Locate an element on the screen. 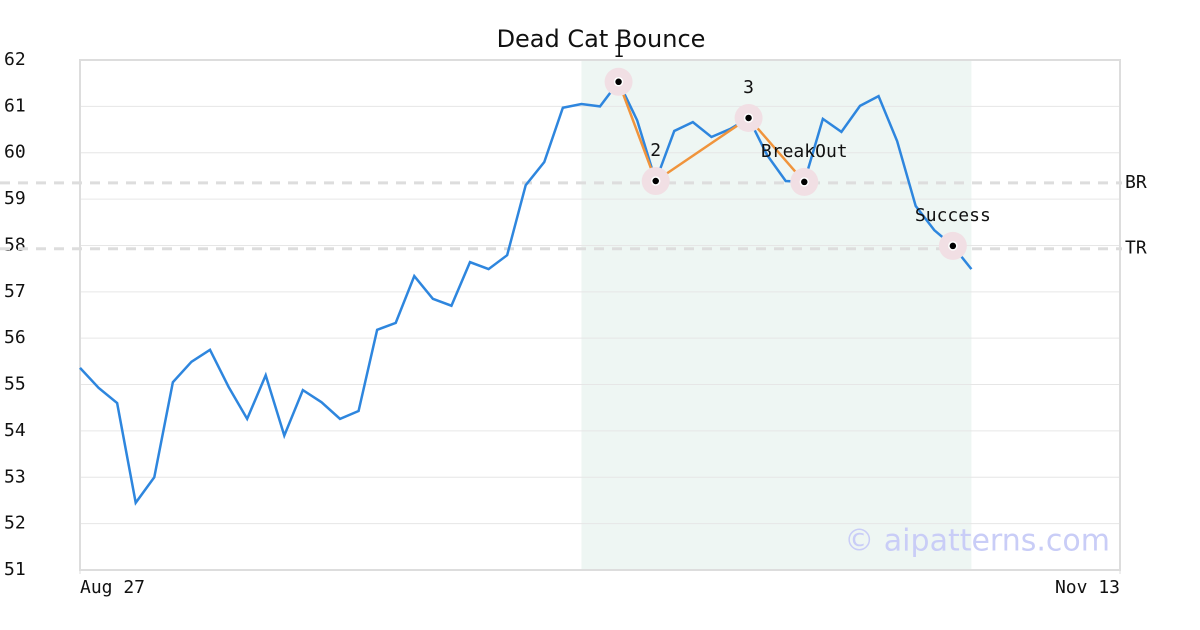 This screenshot has height=630, width=1200. point-label: 3 is located at coordinates (748, 87).